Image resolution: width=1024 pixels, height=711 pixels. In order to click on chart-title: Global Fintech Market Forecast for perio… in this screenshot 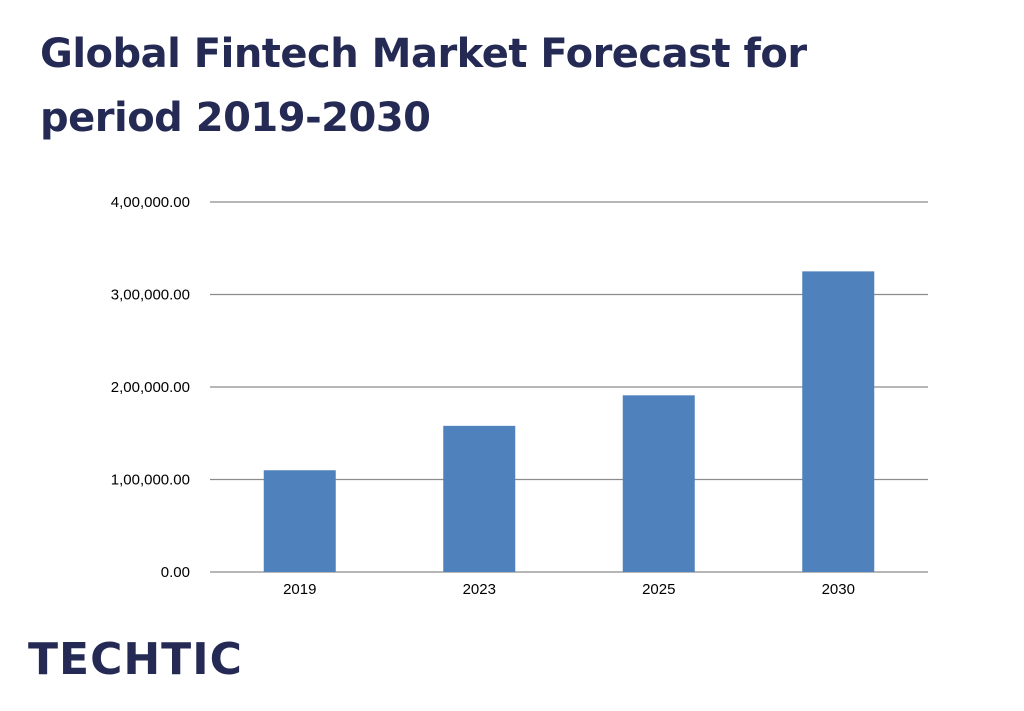, I will do `click(423, 86)`.